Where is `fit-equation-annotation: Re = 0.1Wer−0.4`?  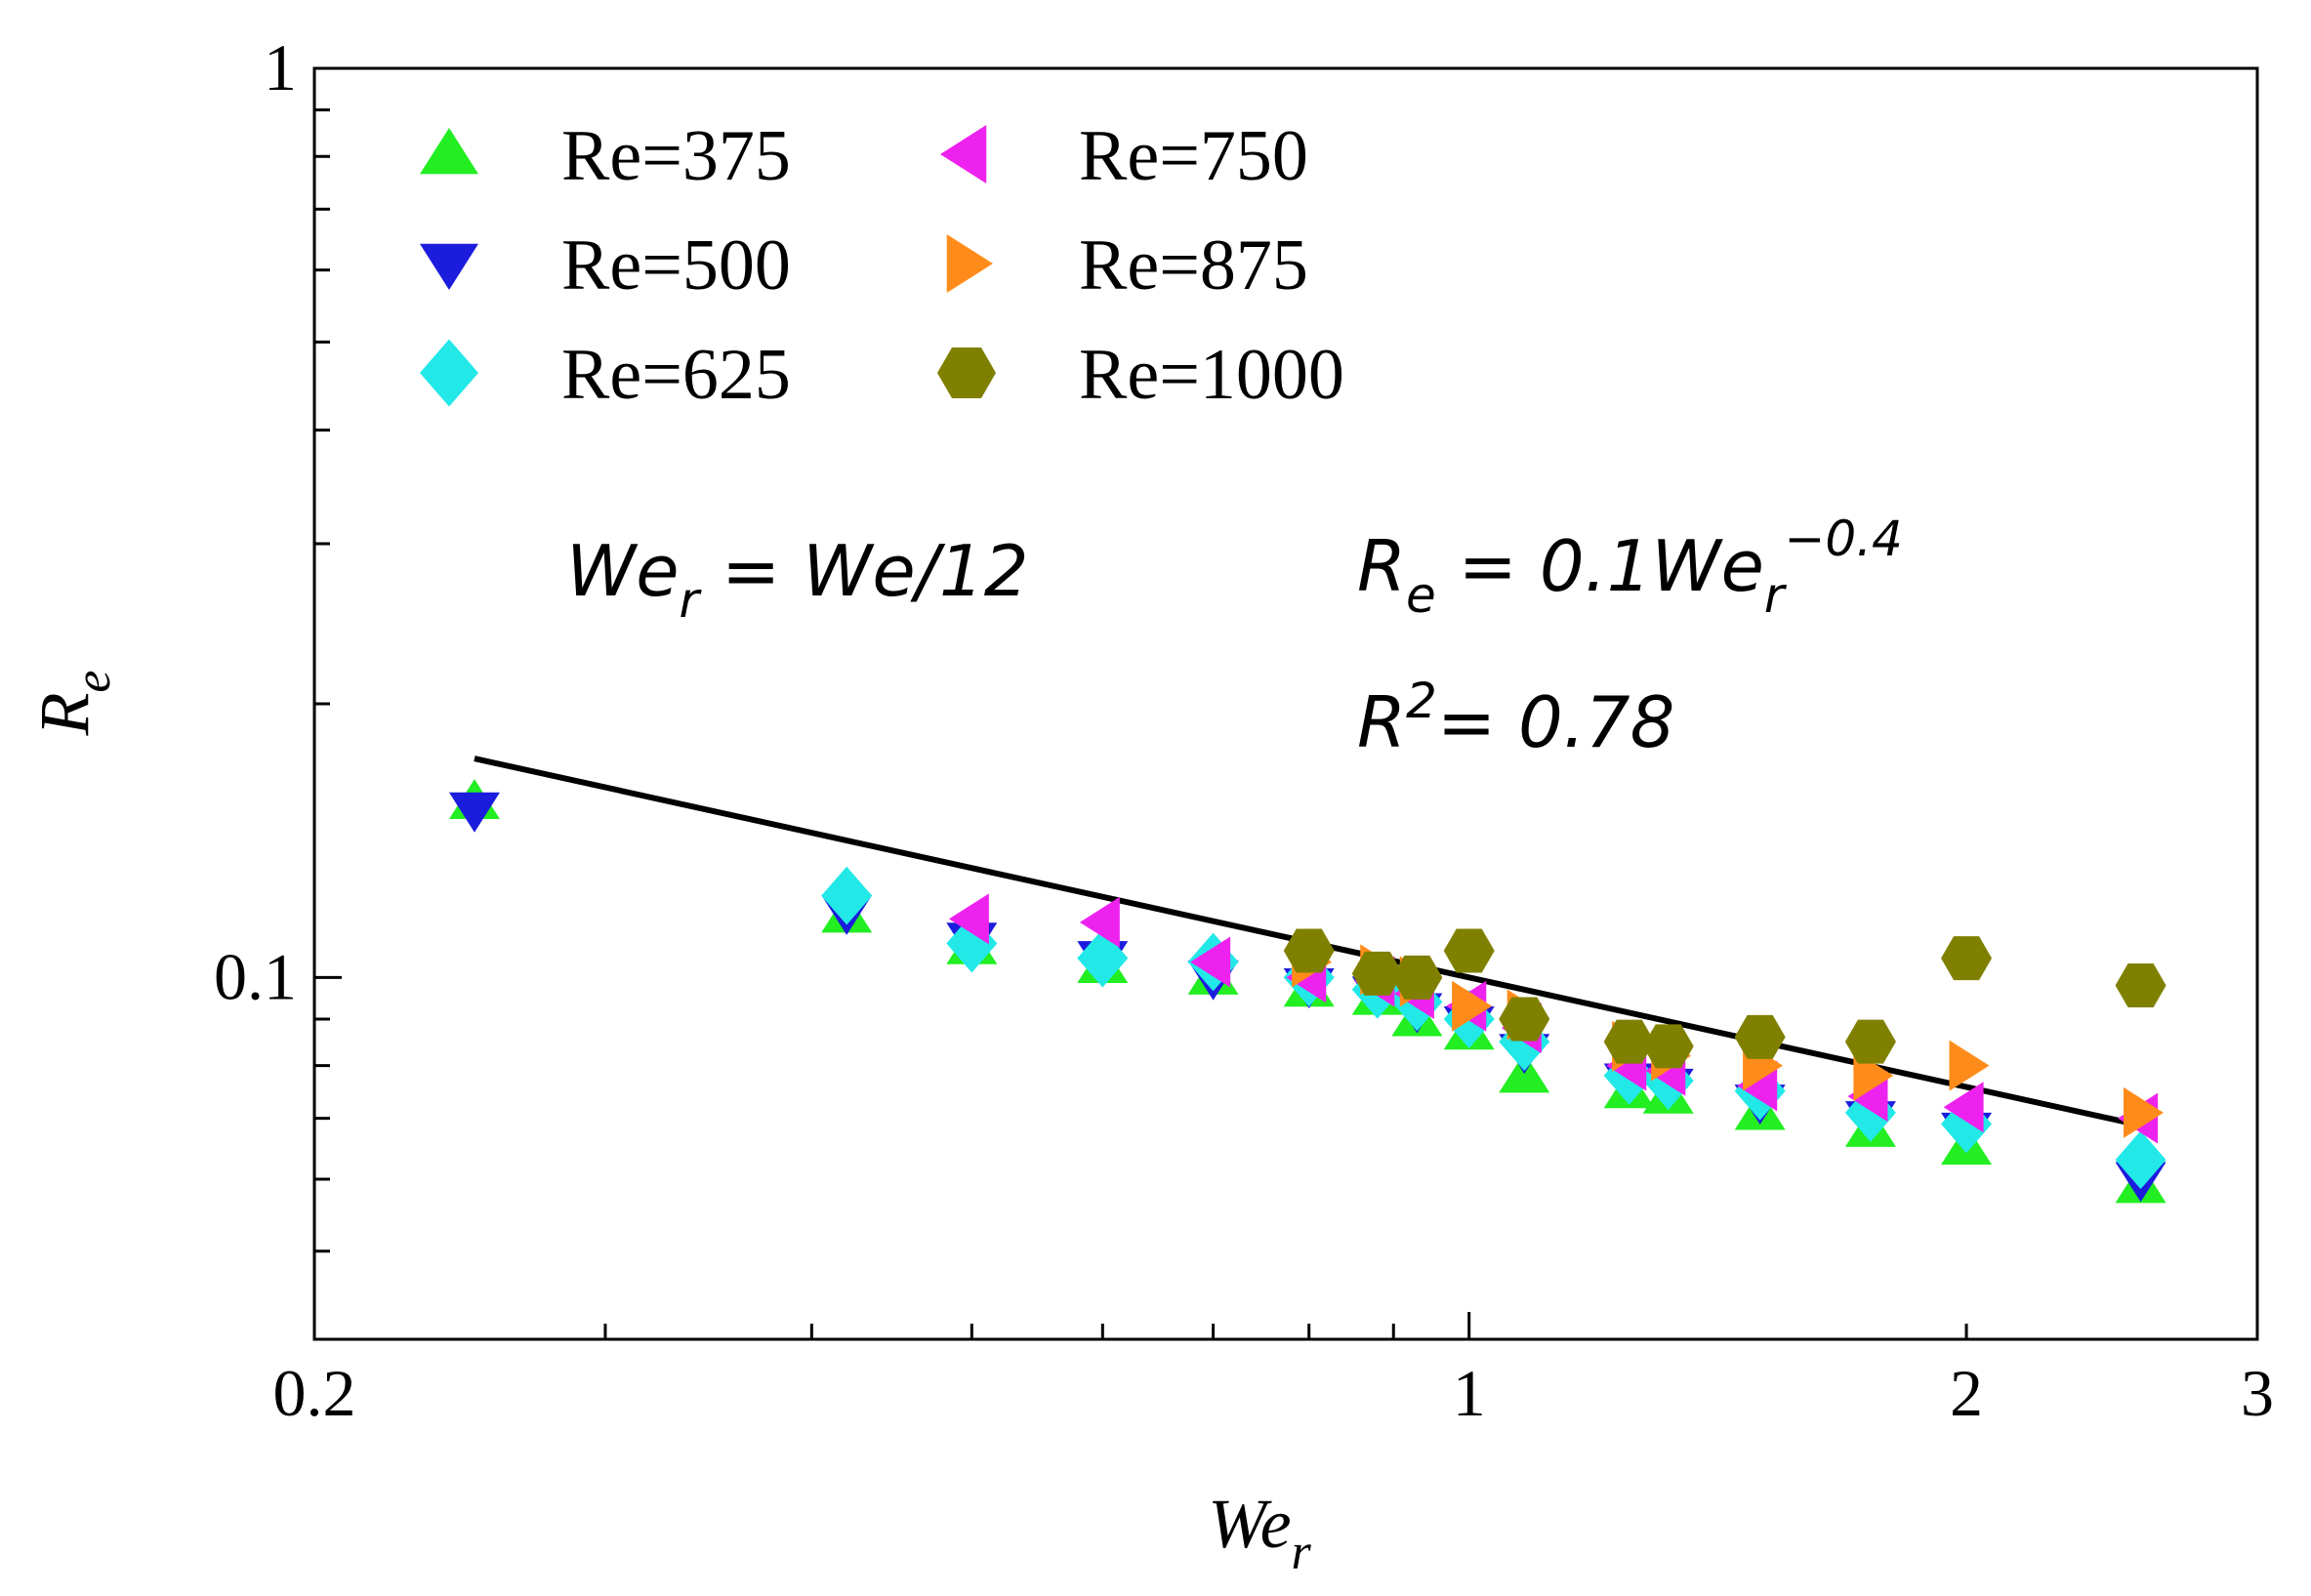 fit-equation-annotation: Re = 0.1Wer−0.4 is located at coordinates (1630, 567).